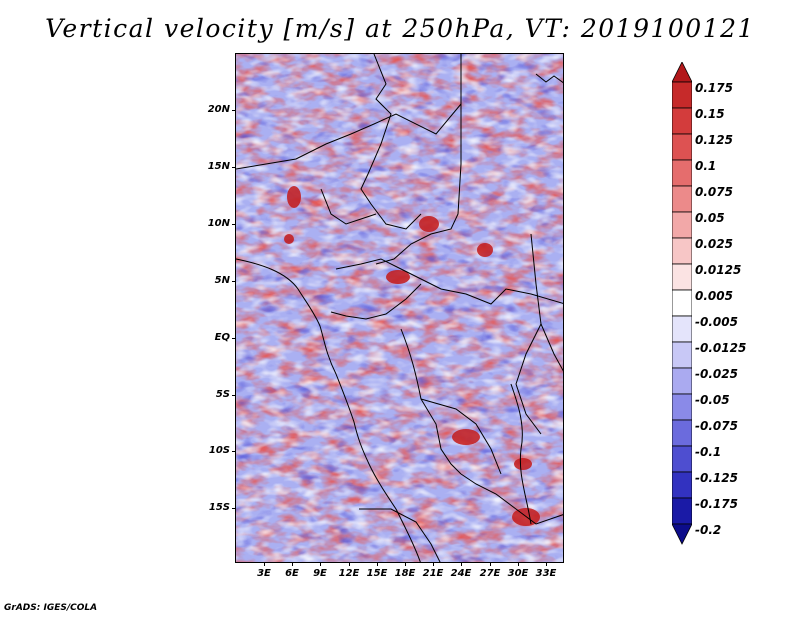 This screenshot has height=618, width=800. Describe the element at coordinates (706, 166) in the screenshot. I see `colorbar-label: 0.1` at that location.